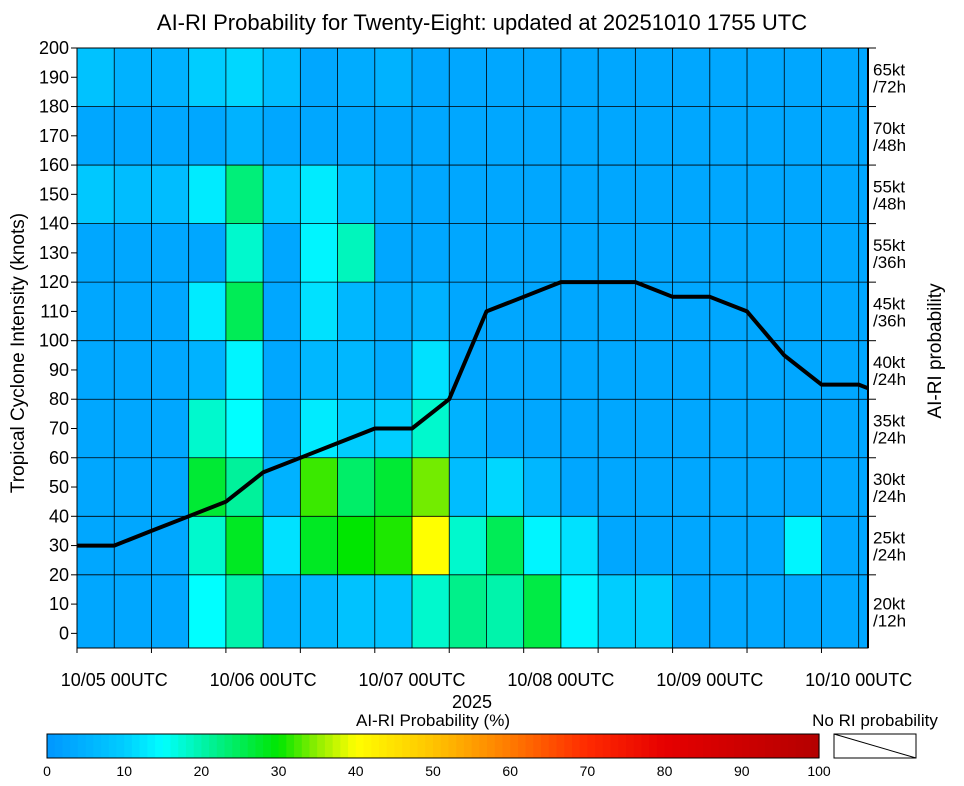  What do you see at coordinates (433, 771) in the screenshot?
I see `colorbar-tick-label: 50` at bounding box center [433, 771].